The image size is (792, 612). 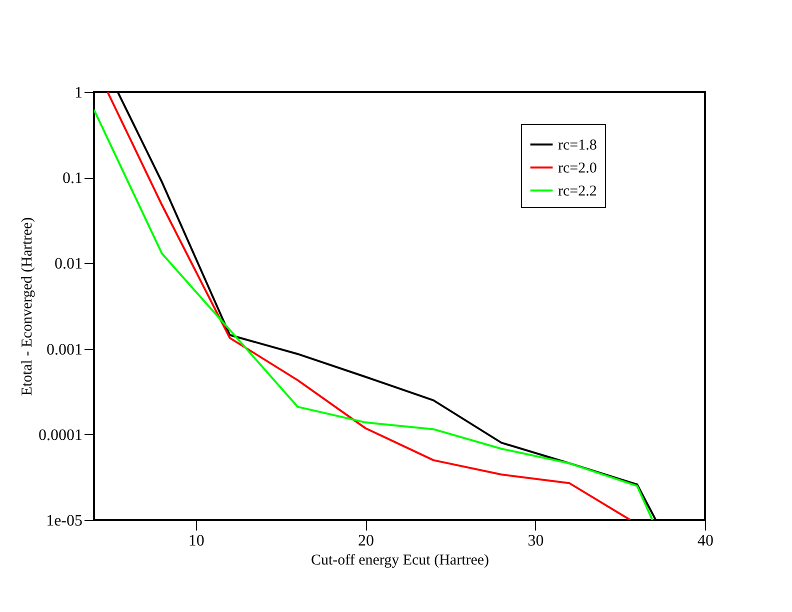 I want to click on x-tick-label: 10, so click(x=196, y=541).